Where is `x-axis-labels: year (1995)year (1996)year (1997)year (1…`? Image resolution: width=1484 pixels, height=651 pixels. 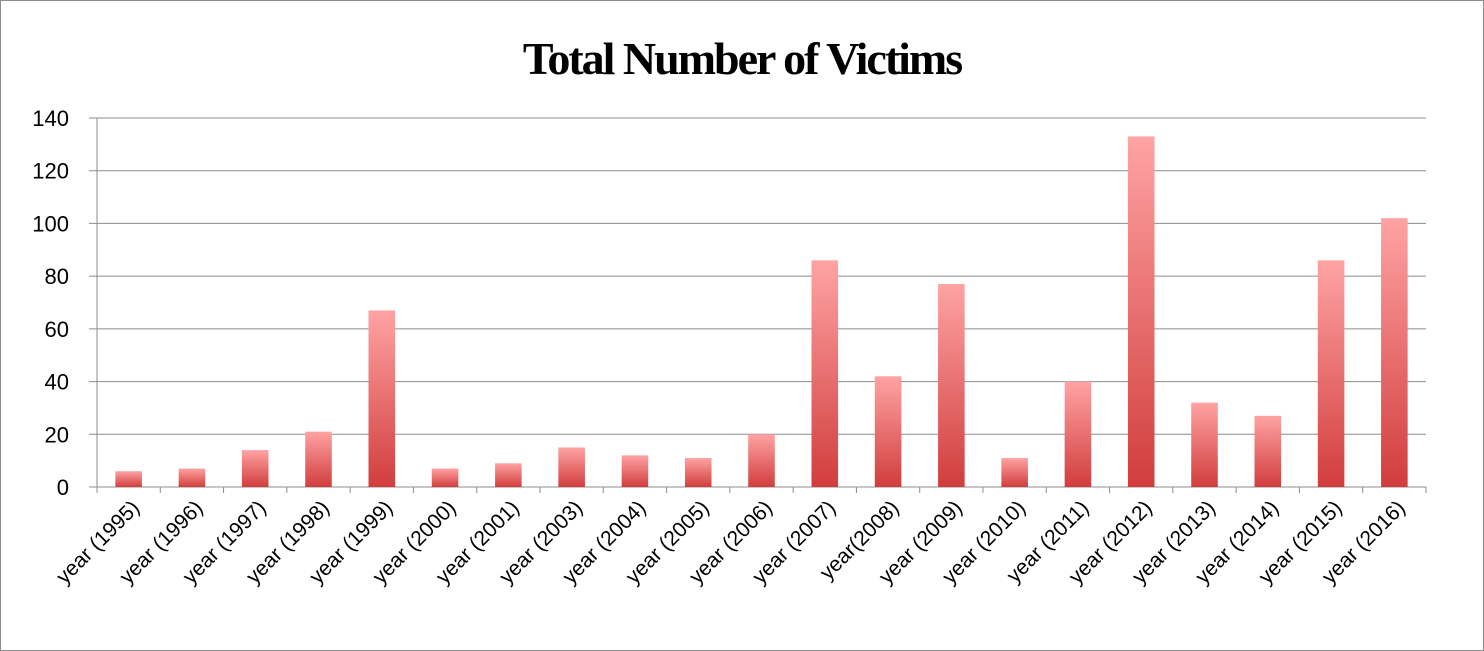
x-axis-labels: year (1995)year (1996)year (1997)year (1… is located at coordinates (731, 542).